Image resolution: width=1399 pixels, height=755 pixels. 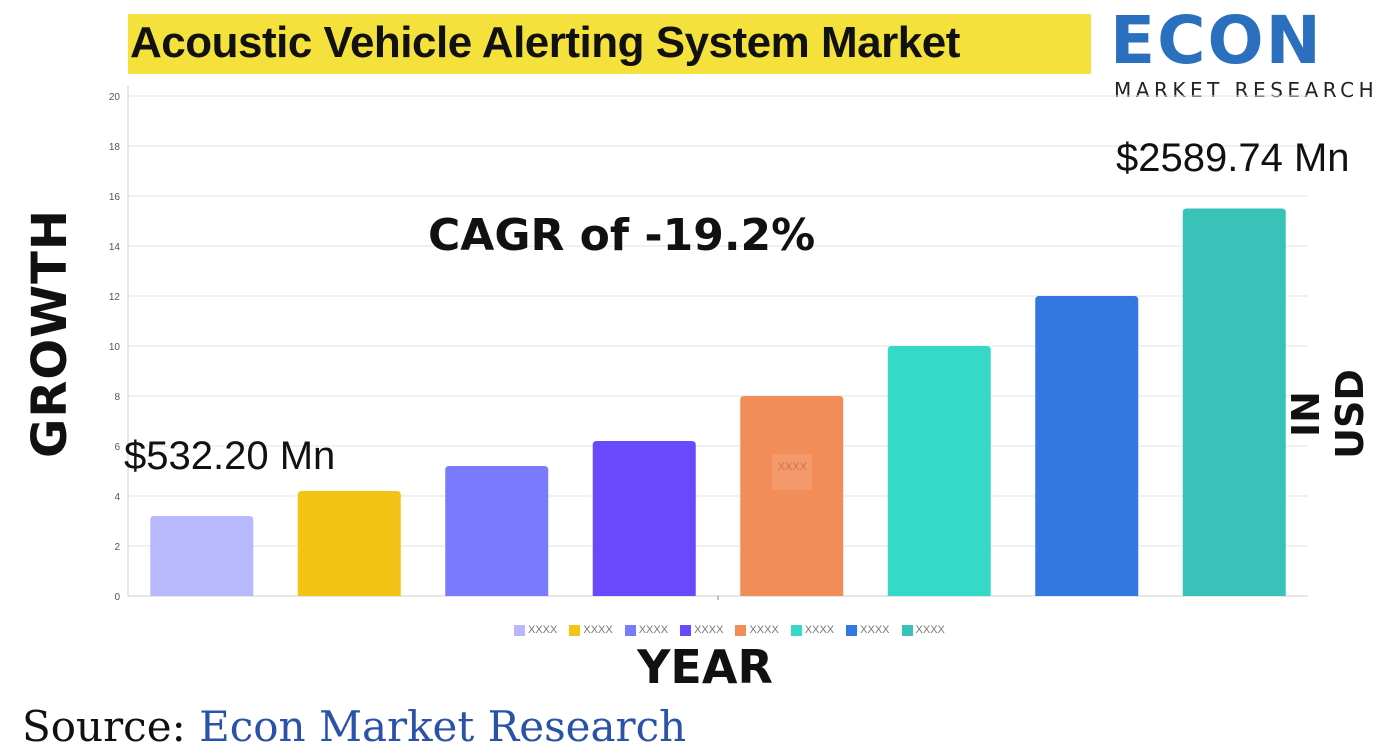 I want to click on y-tick-label: 0, so click(x=117, y=597).